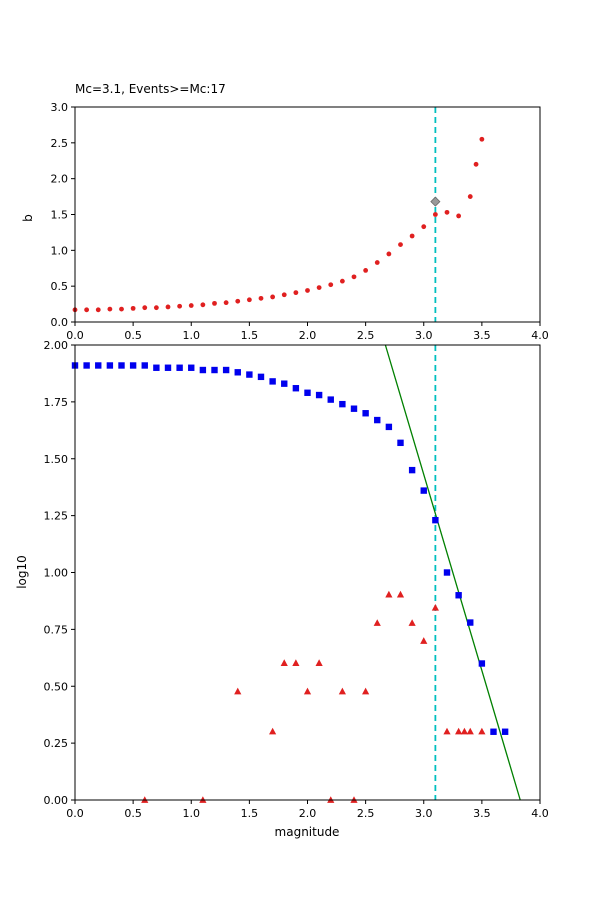  I want to click on gr-fit-line, so click(452, 572).